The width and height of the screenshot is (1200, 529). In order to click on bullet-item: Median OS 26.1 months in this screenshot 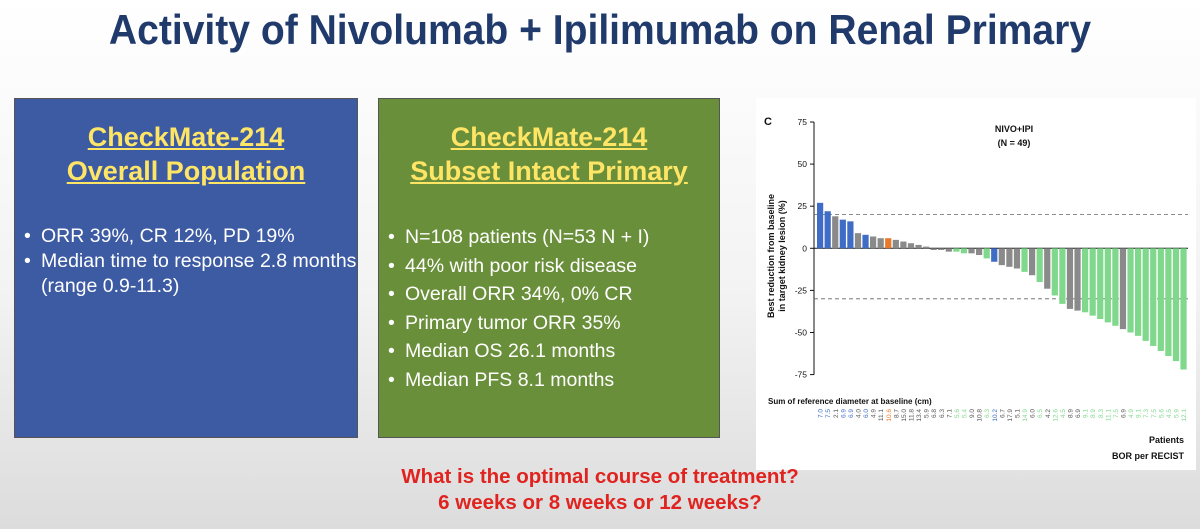, I will do `click(549, 351)`.